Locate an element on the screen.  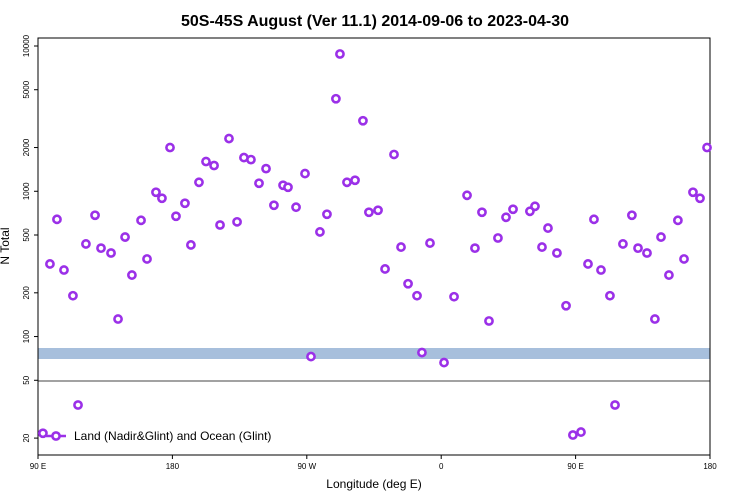
band is located at coordinates (374, 353).